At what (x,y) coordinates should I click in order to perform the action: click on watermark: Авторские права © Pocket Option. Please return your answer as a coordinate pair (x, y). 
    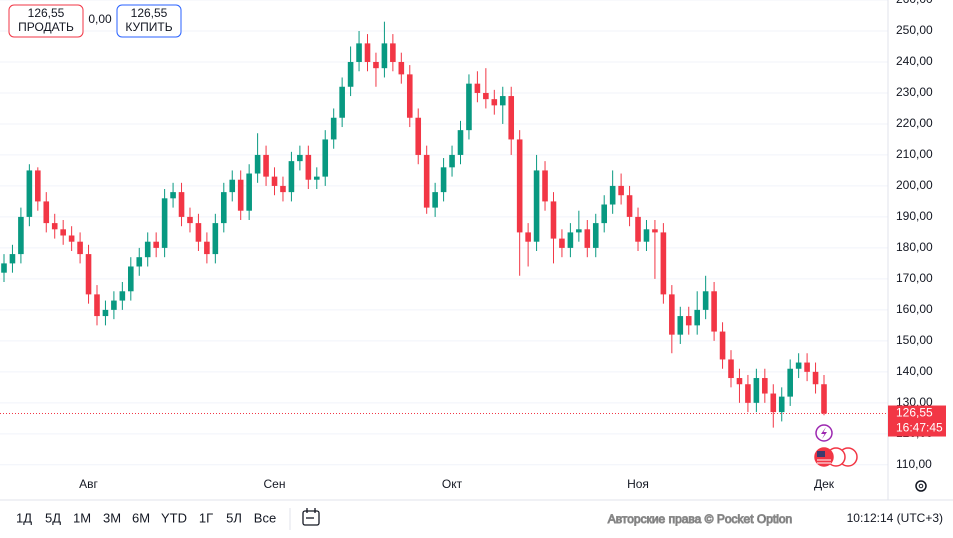
    Looking at the image, I should click on (700, 519).